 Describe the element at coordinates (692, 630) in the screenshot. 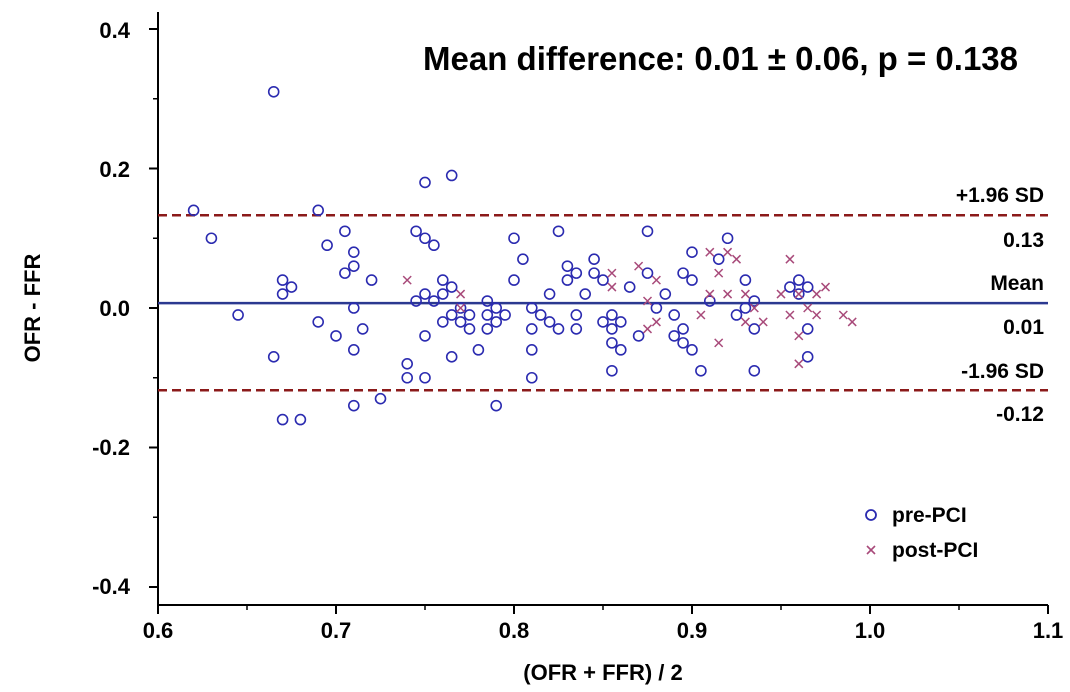

I see `x-tick-label: 0.9` at that location.